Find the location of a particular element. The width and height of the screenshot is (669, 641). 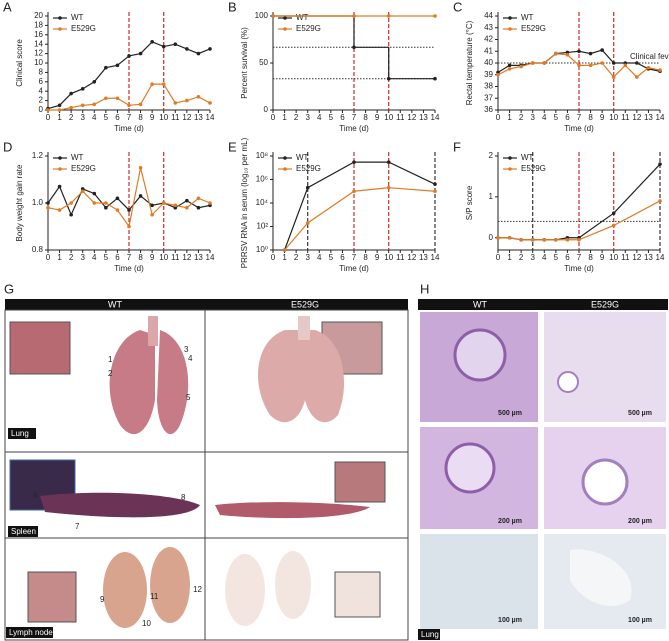

trachea-image is located at coordinates (153, 331).